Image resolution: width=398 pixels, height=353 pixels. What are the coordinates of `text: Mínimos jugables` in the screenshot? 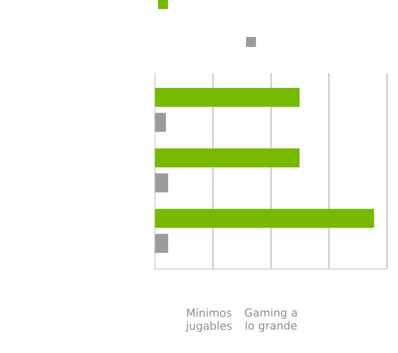 It's located at (209, 320).